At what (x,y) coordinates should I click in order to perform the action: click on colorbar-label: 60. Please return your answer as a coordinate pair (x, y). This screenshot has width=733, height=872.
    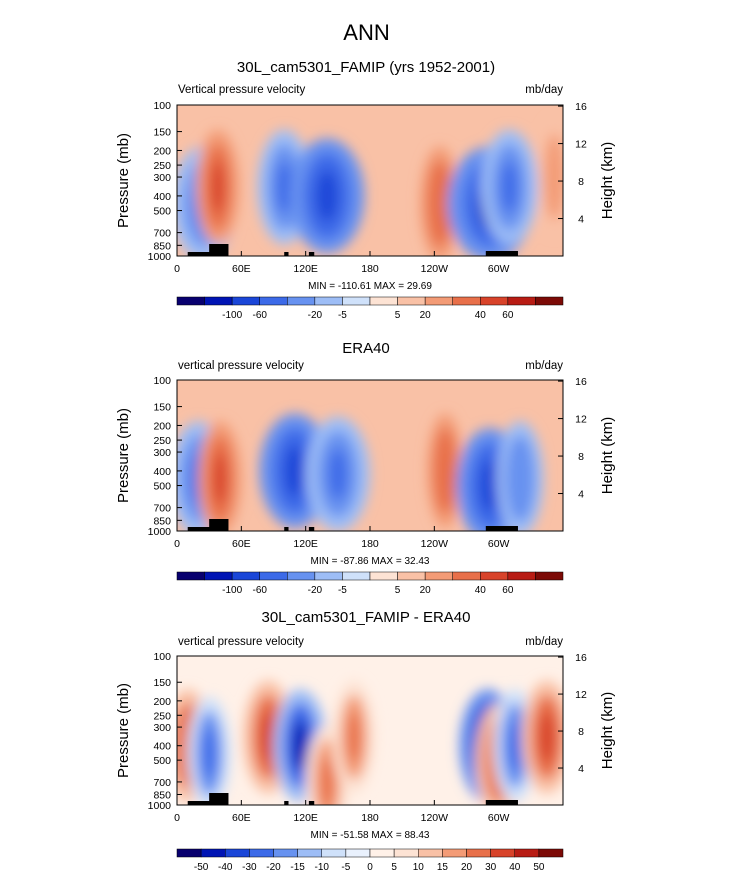
    Looking at the image, I should click on (508, 315).